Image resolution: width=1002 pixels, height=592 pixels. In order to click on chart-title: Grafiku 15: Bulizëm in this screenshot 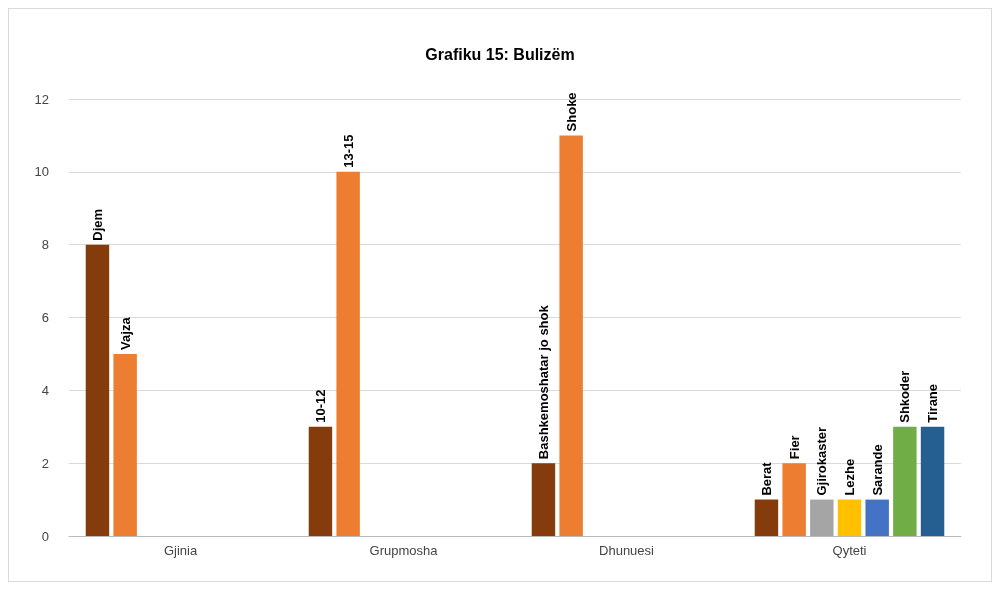, I will do `click(500, 54)`.